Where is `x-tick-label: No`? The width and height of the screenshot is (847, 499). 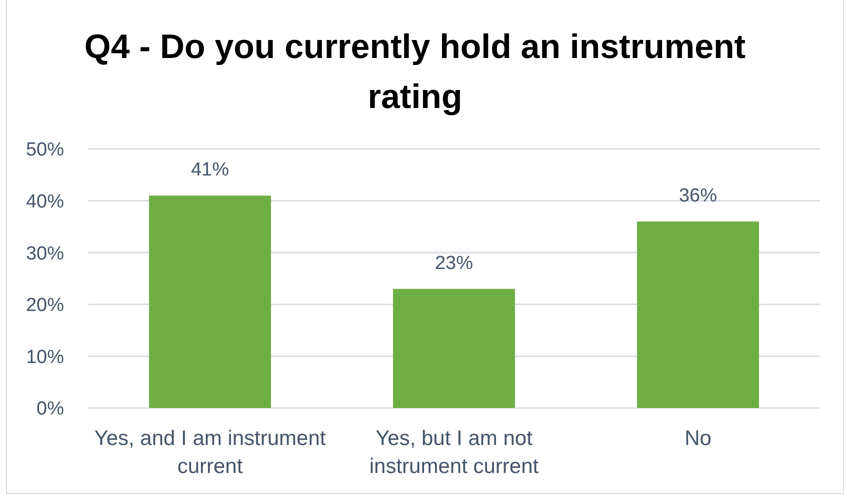 x-tick-label: No is located at coordinates (698, 438).